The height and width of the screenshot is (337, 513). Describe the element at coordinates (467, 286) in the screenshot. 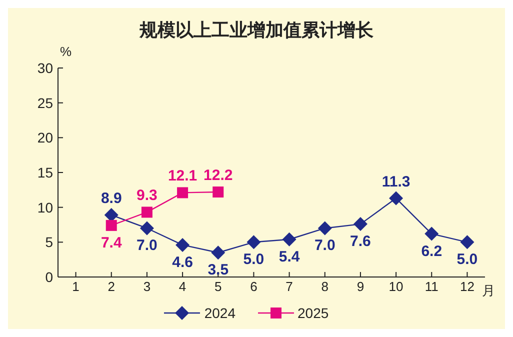

I see `x-tick-label: 12` at that location.